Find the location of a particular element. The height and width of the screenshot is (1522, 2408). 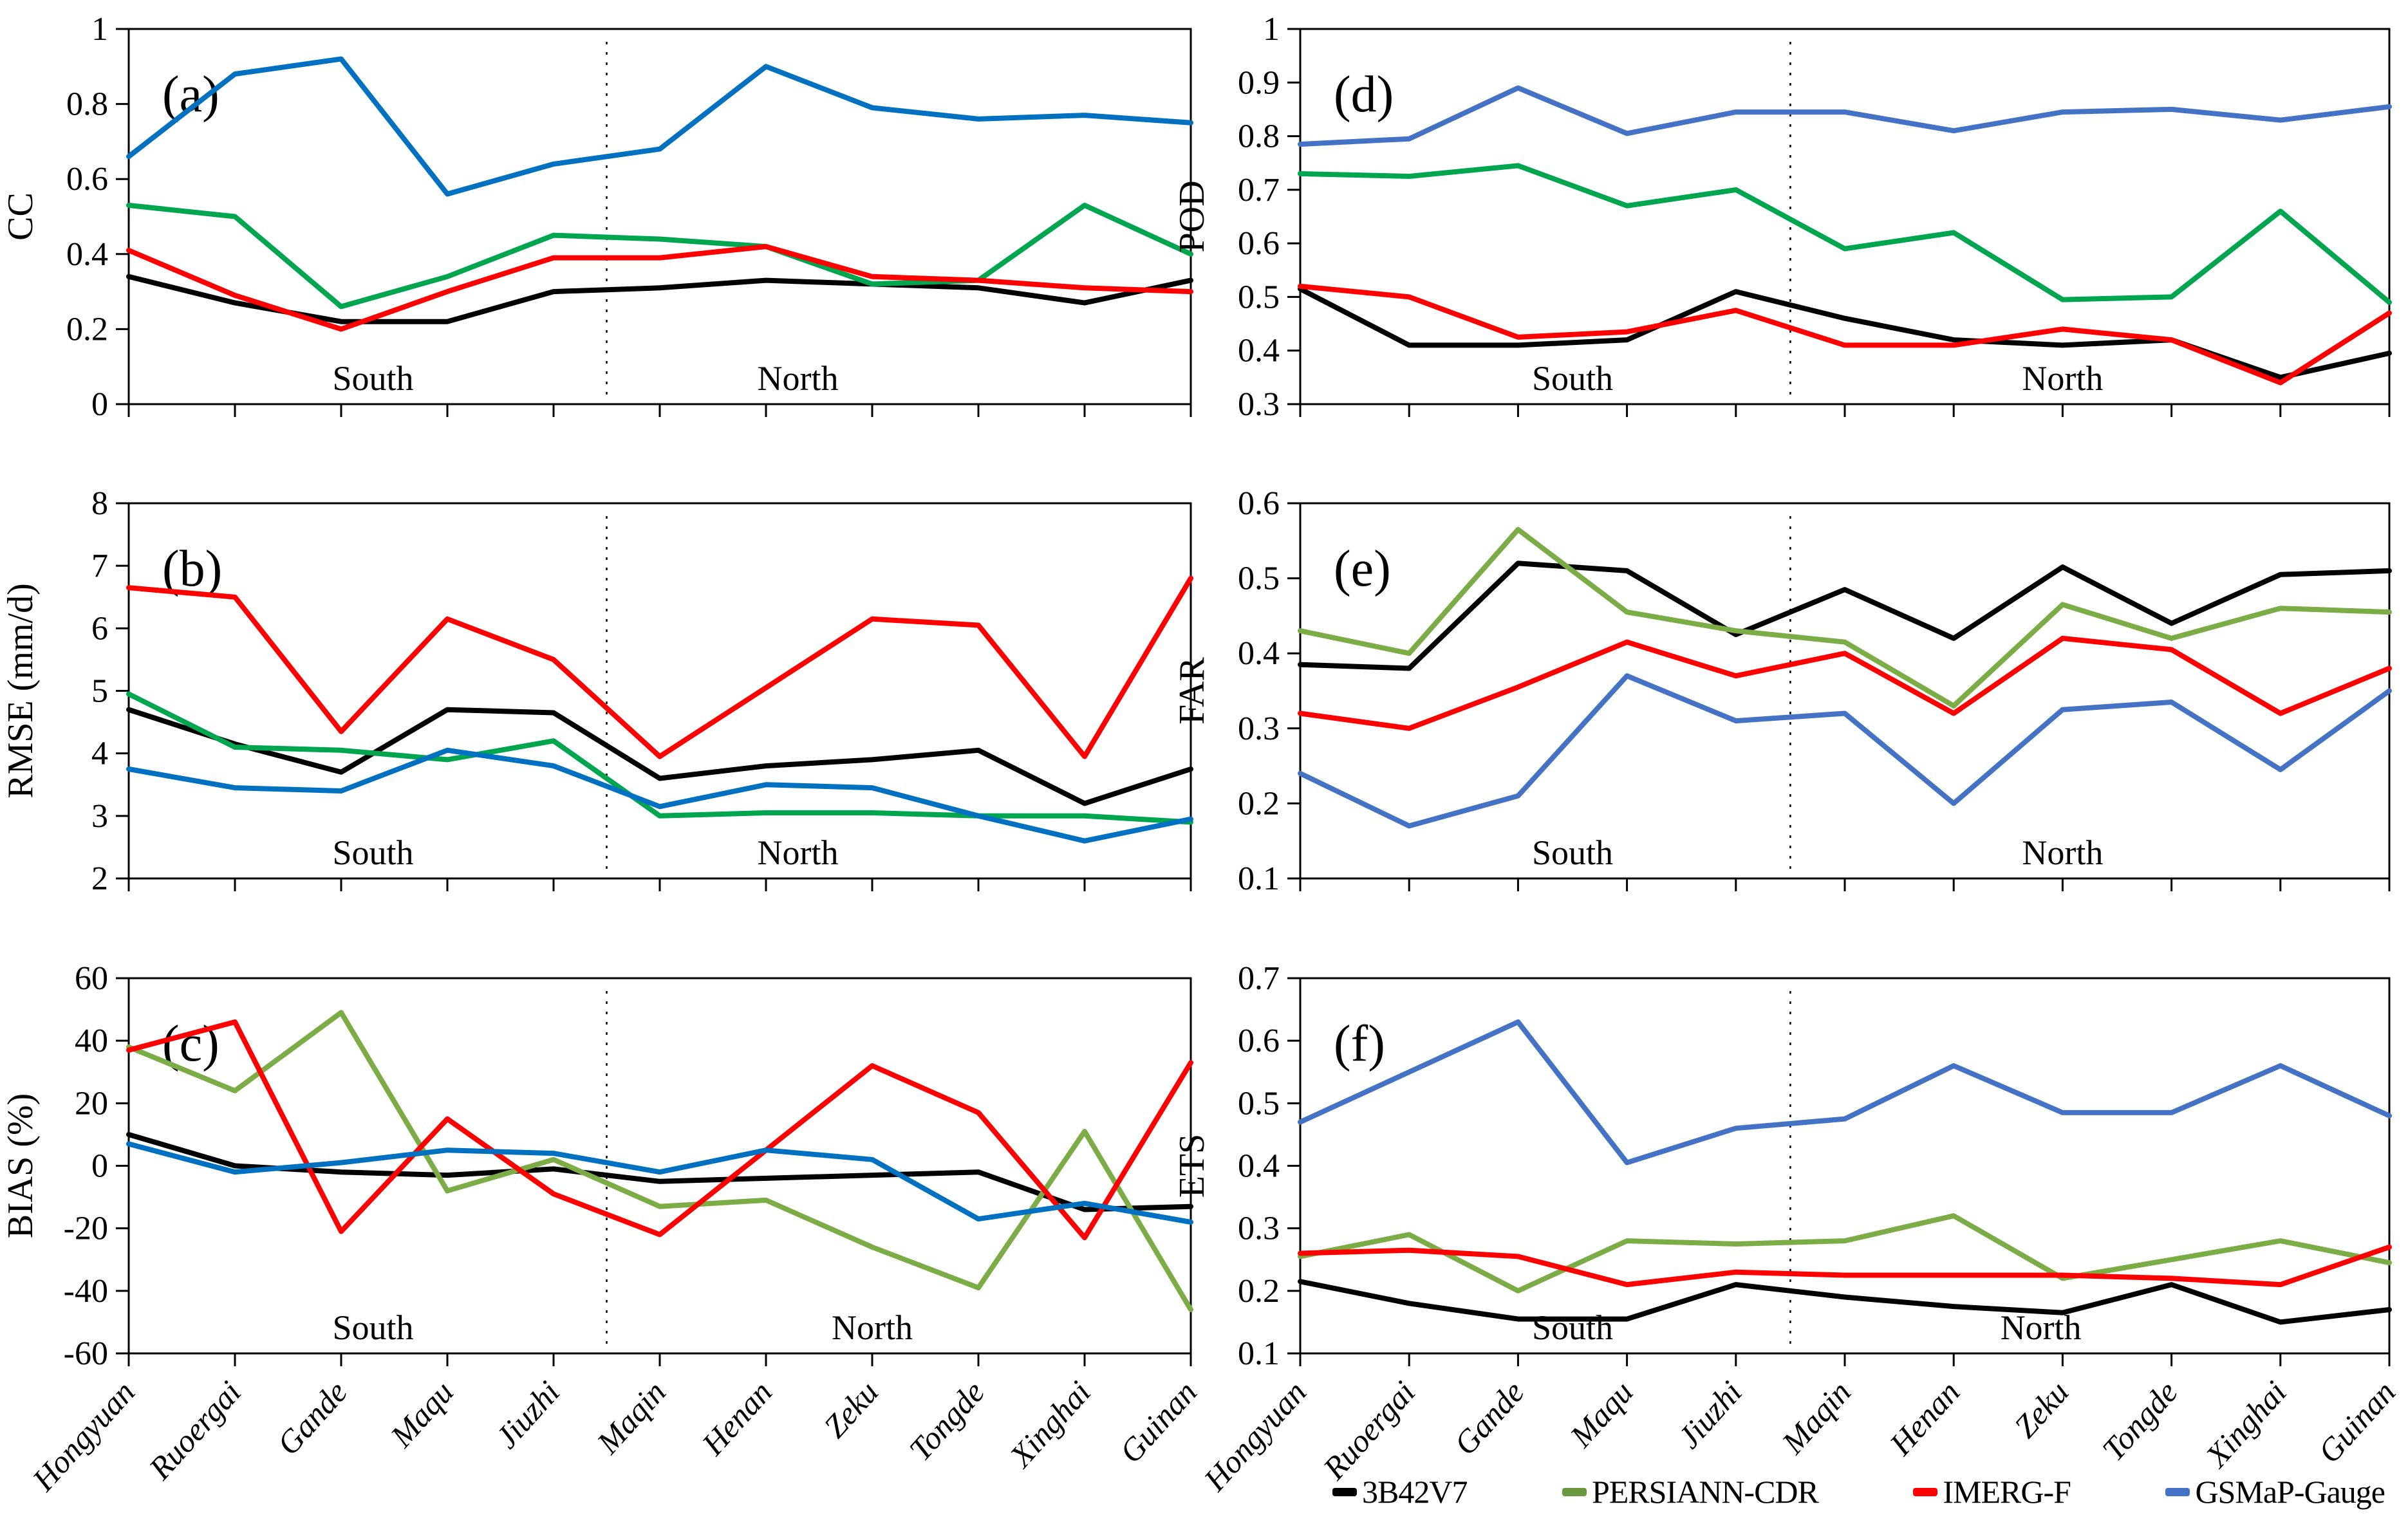

y-tick-label: 6 is located at coordinates (99, 628).